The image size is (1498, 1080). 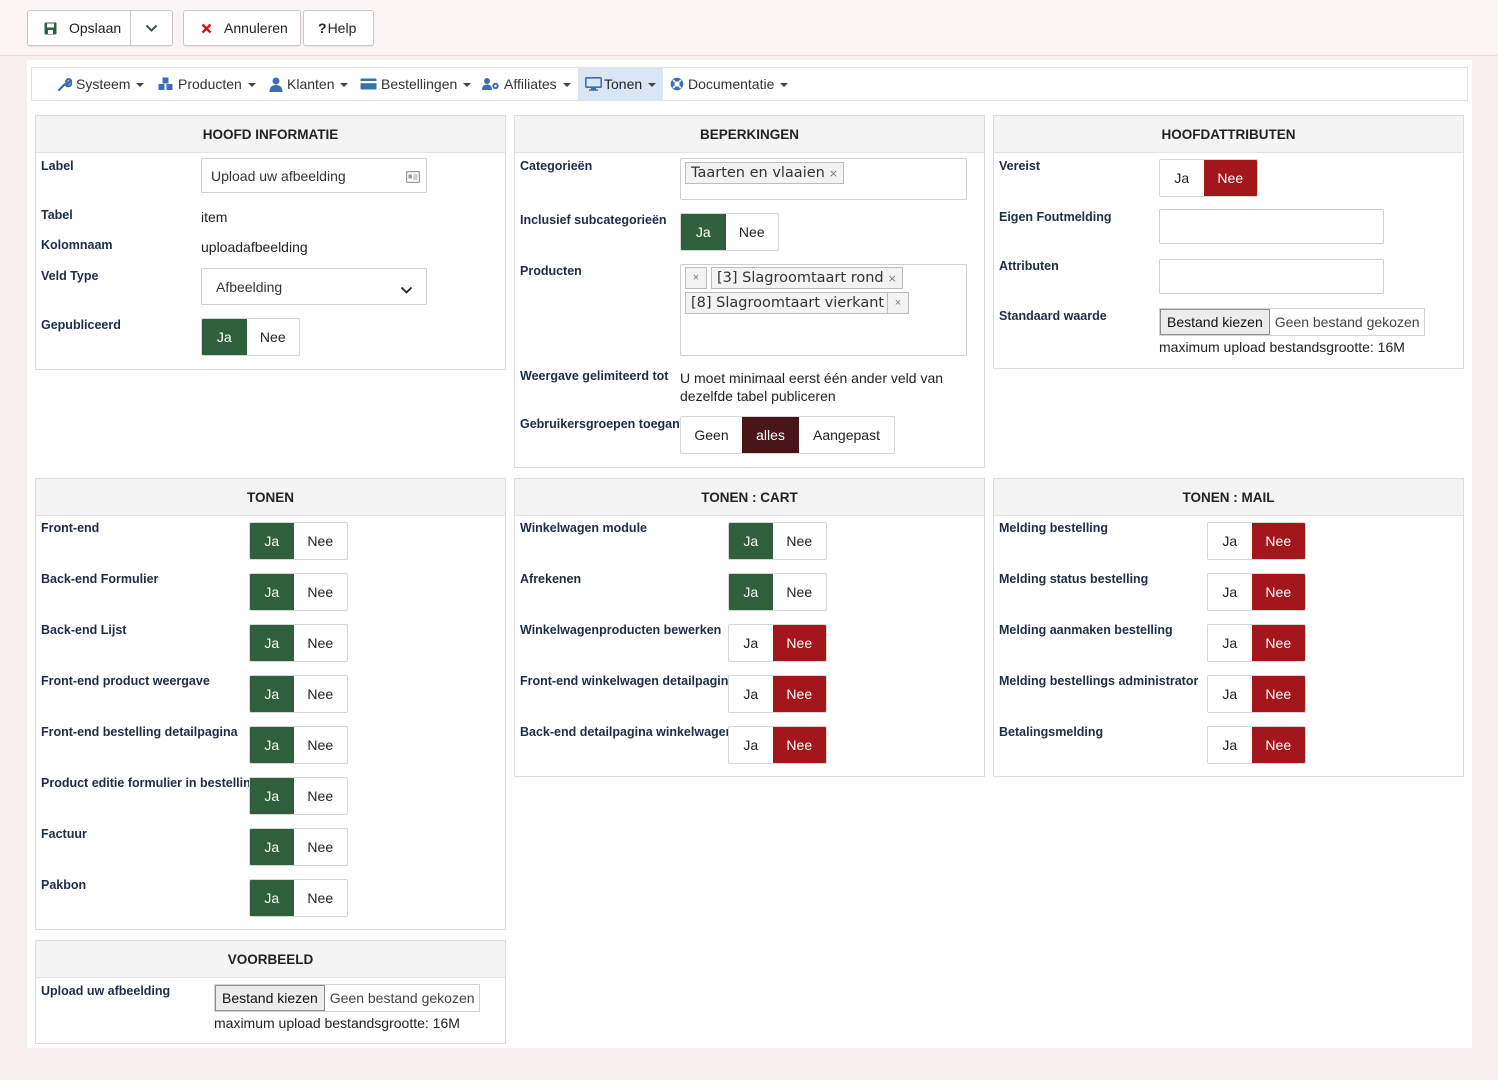 I want to click on foutmelding-input, so click(x=1271, y=226).